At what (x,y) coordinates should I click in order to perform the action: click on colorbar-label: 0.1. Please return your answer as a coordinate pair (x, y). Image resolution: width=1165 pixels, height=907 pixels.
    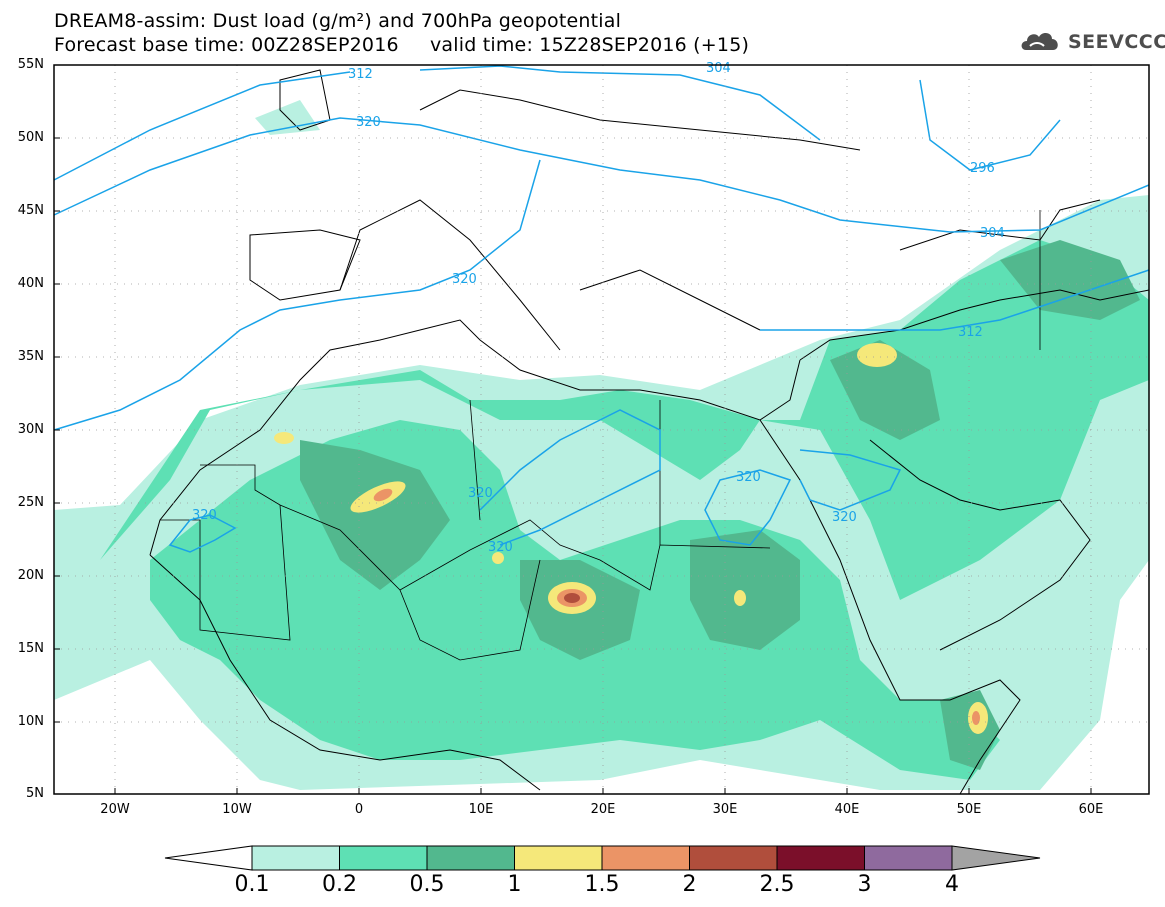
    Looking at the image, I should click on (252, 884).